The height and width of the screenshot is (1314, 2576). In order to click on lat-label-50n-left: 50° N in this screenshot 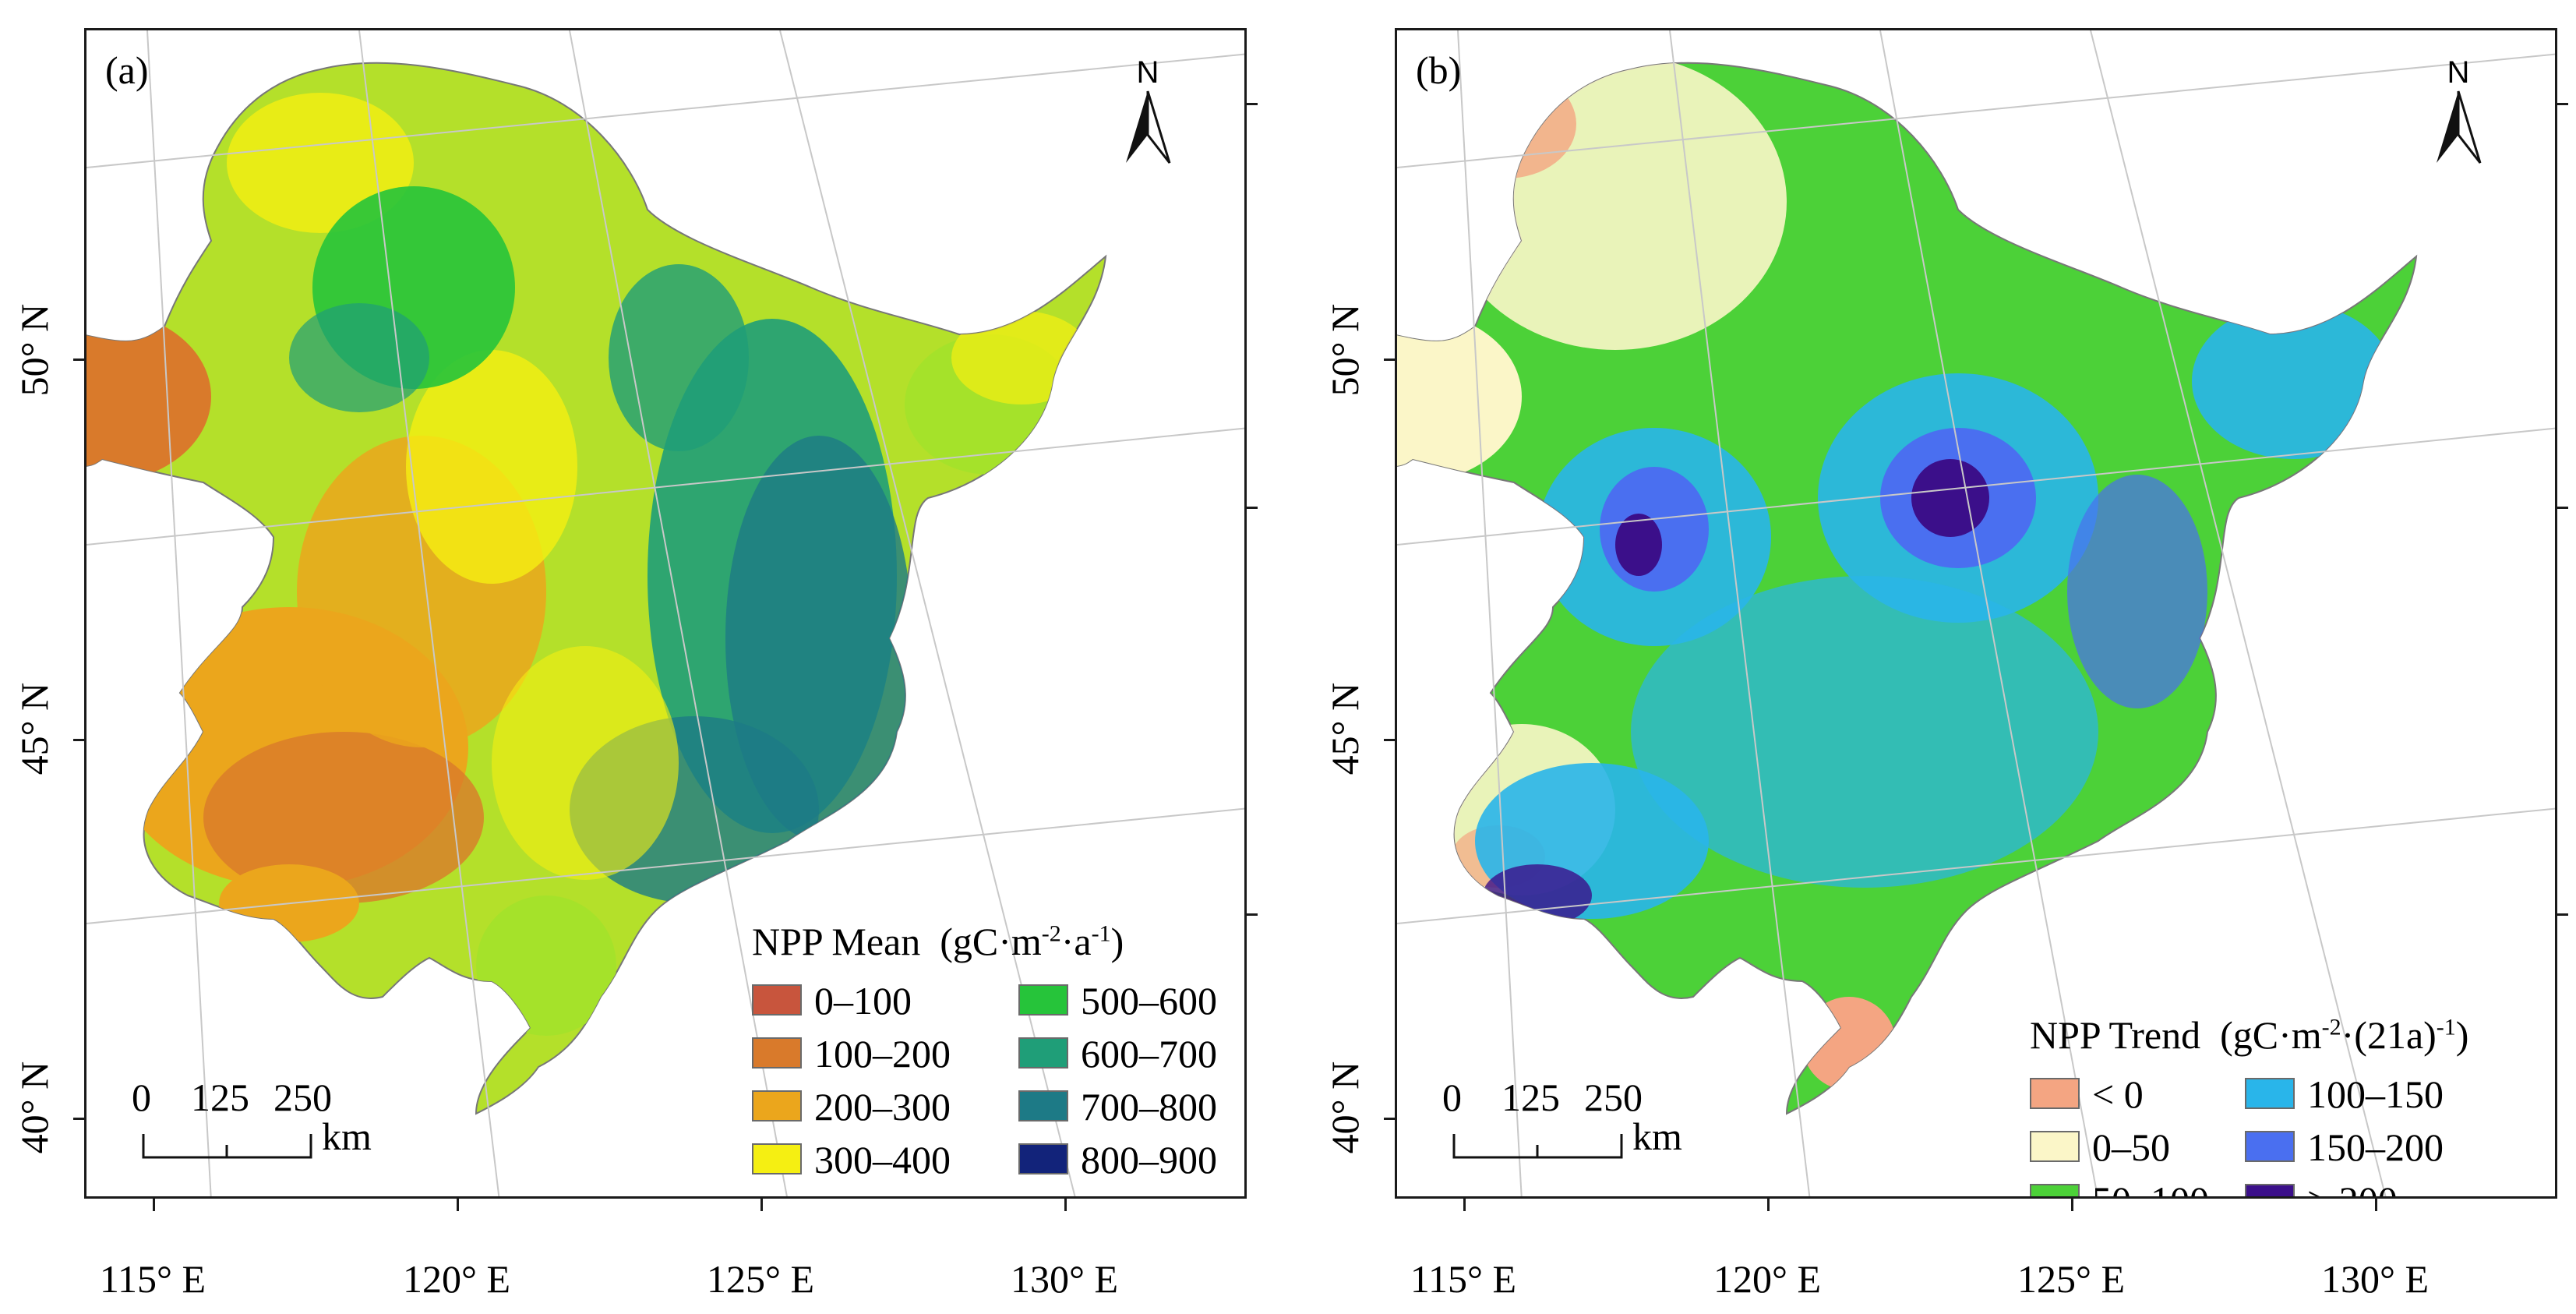, I will do `click(34, 350)`.